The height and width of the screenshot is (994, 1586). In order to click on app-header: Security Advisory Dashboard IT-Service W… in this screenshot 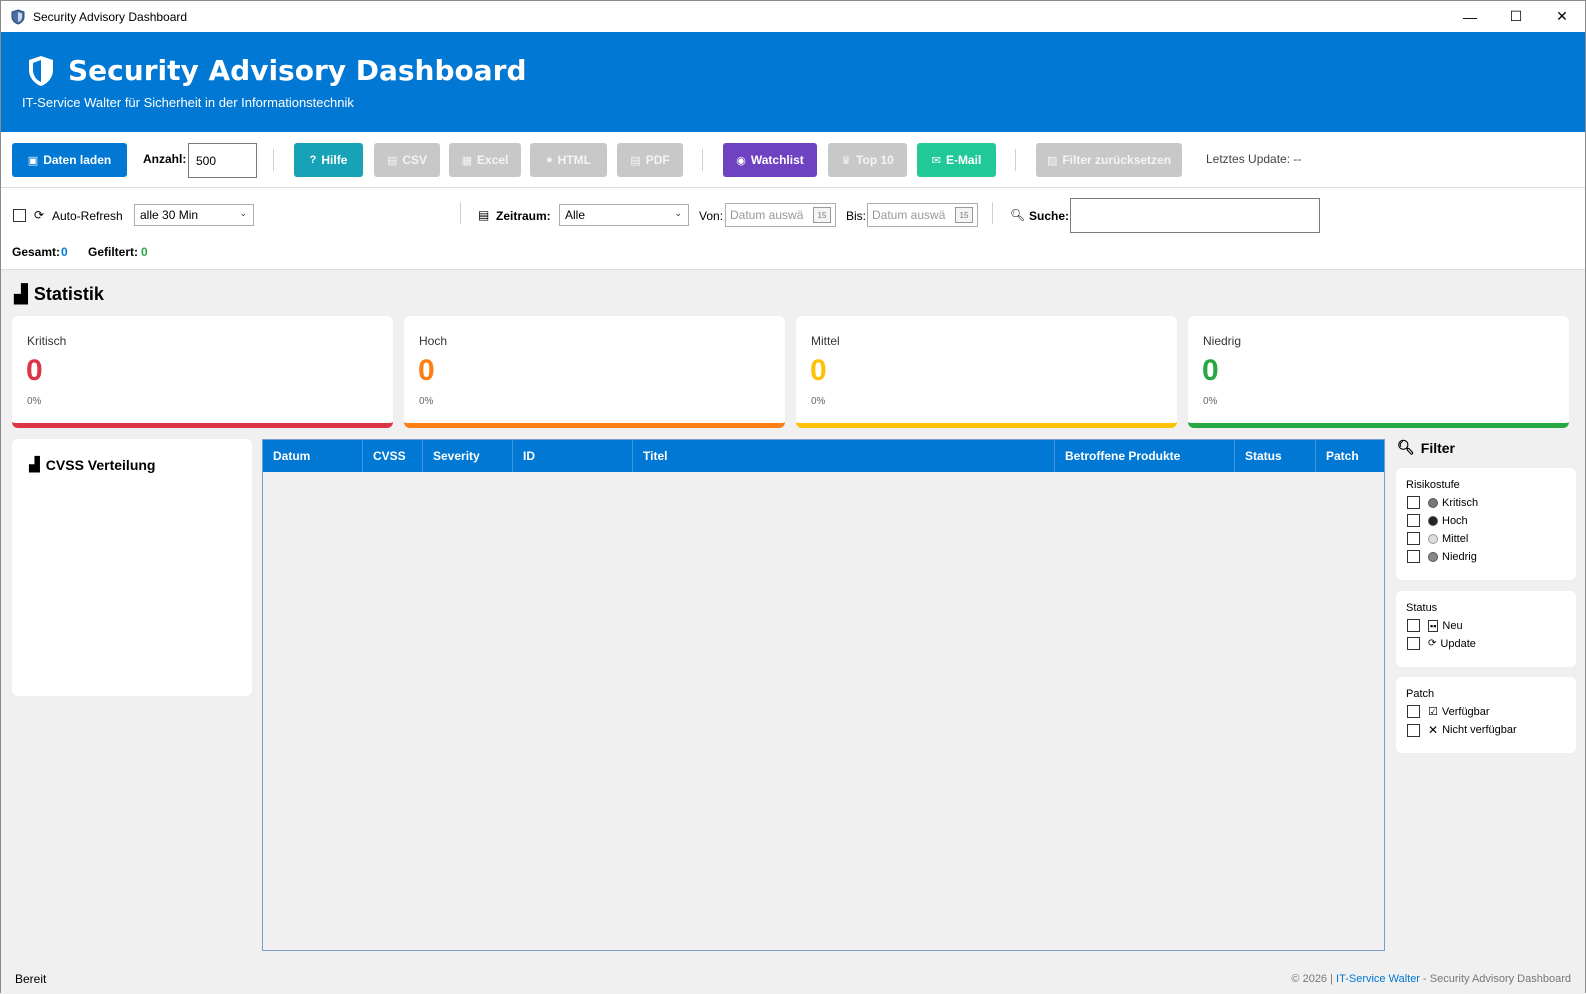, I will do `click(793, 82)`.